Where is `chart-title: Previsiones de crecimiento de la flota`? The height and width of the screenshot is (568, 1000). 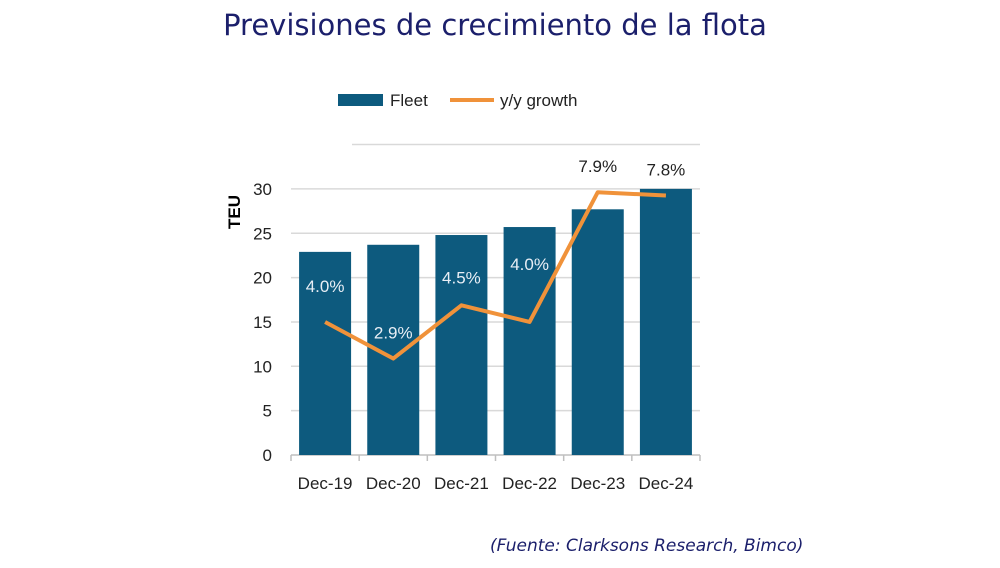
chart-title: Previsiones de crecimiento de la flota is located at coordinates (495, 25).